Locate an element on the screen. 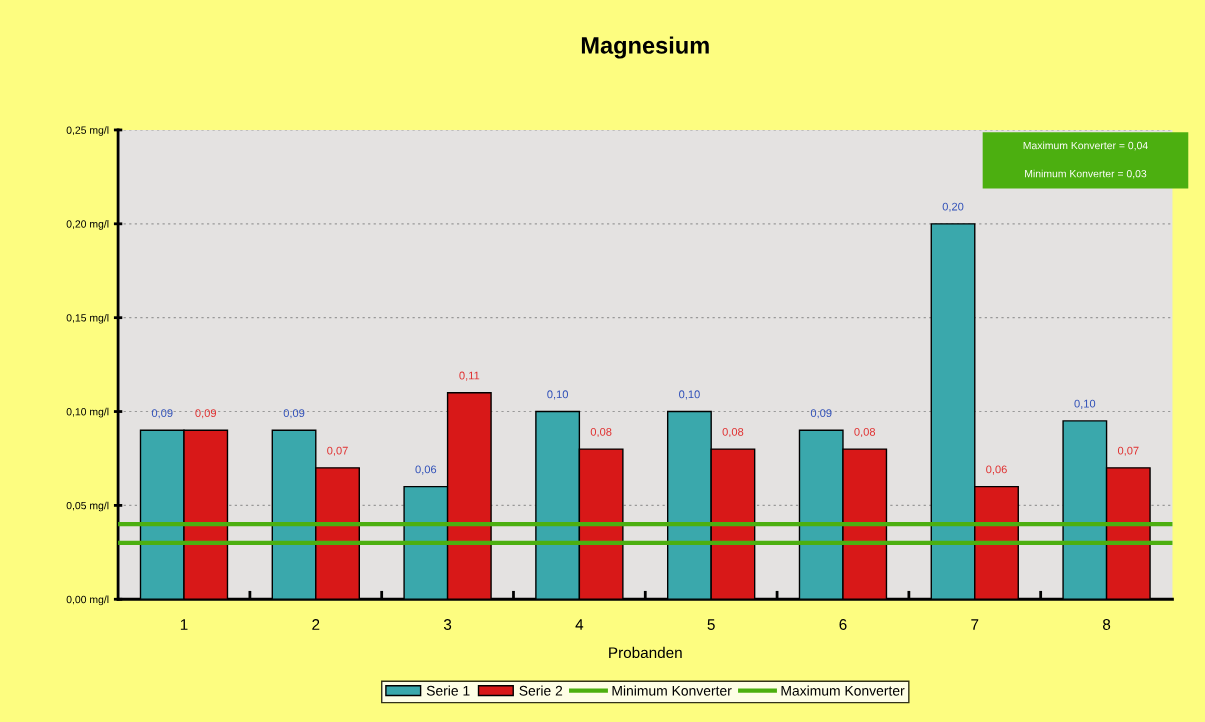 Image resolution: width=1205 pixels, height=722 pixels. x-tick-label: 7 is located at coordinates (975, 624).